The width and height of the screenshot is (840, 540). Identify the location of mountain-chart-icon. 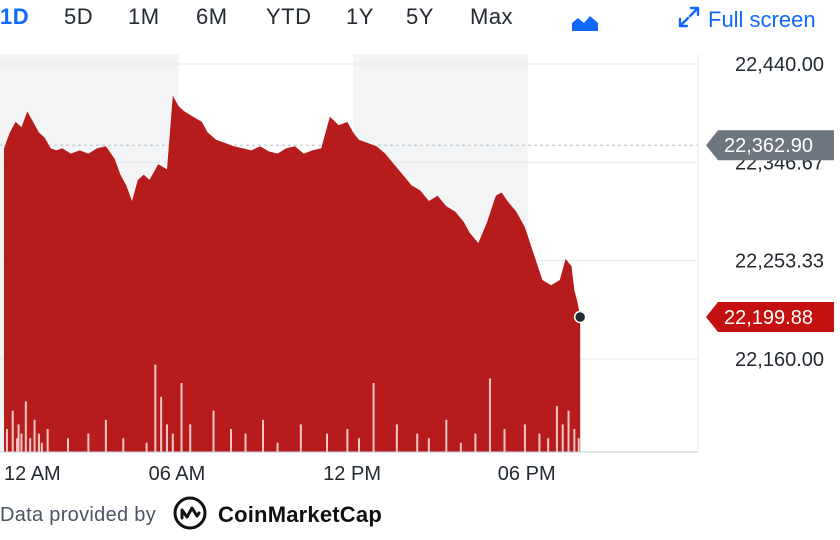
(585, 25).